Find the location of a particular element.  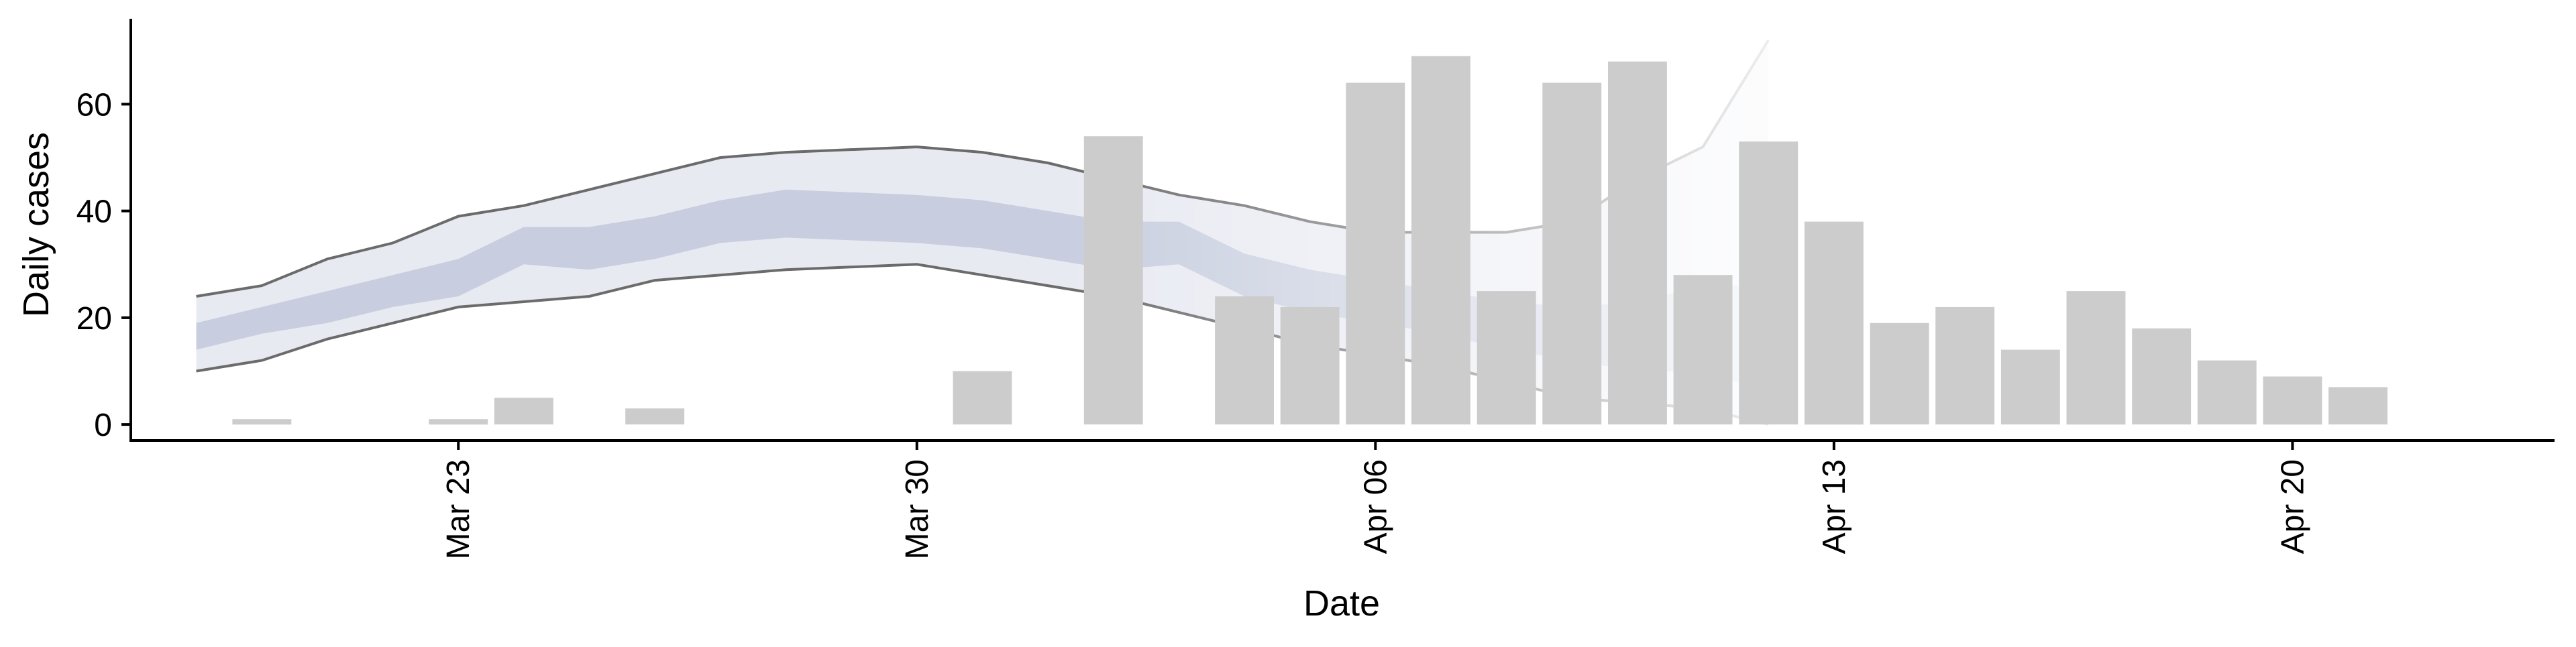

y-tick-label-20: 20 is located at coordinates (94, 319).